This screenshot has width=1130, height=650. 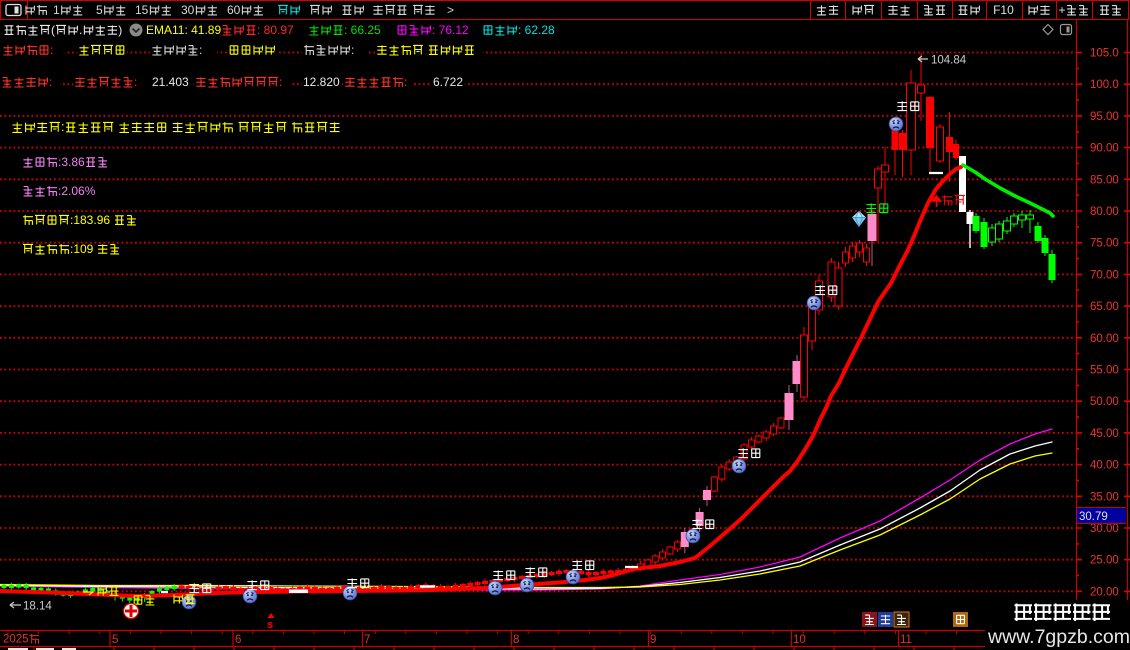 I want to click on svg-text: 8, so click(x=516, y=640).